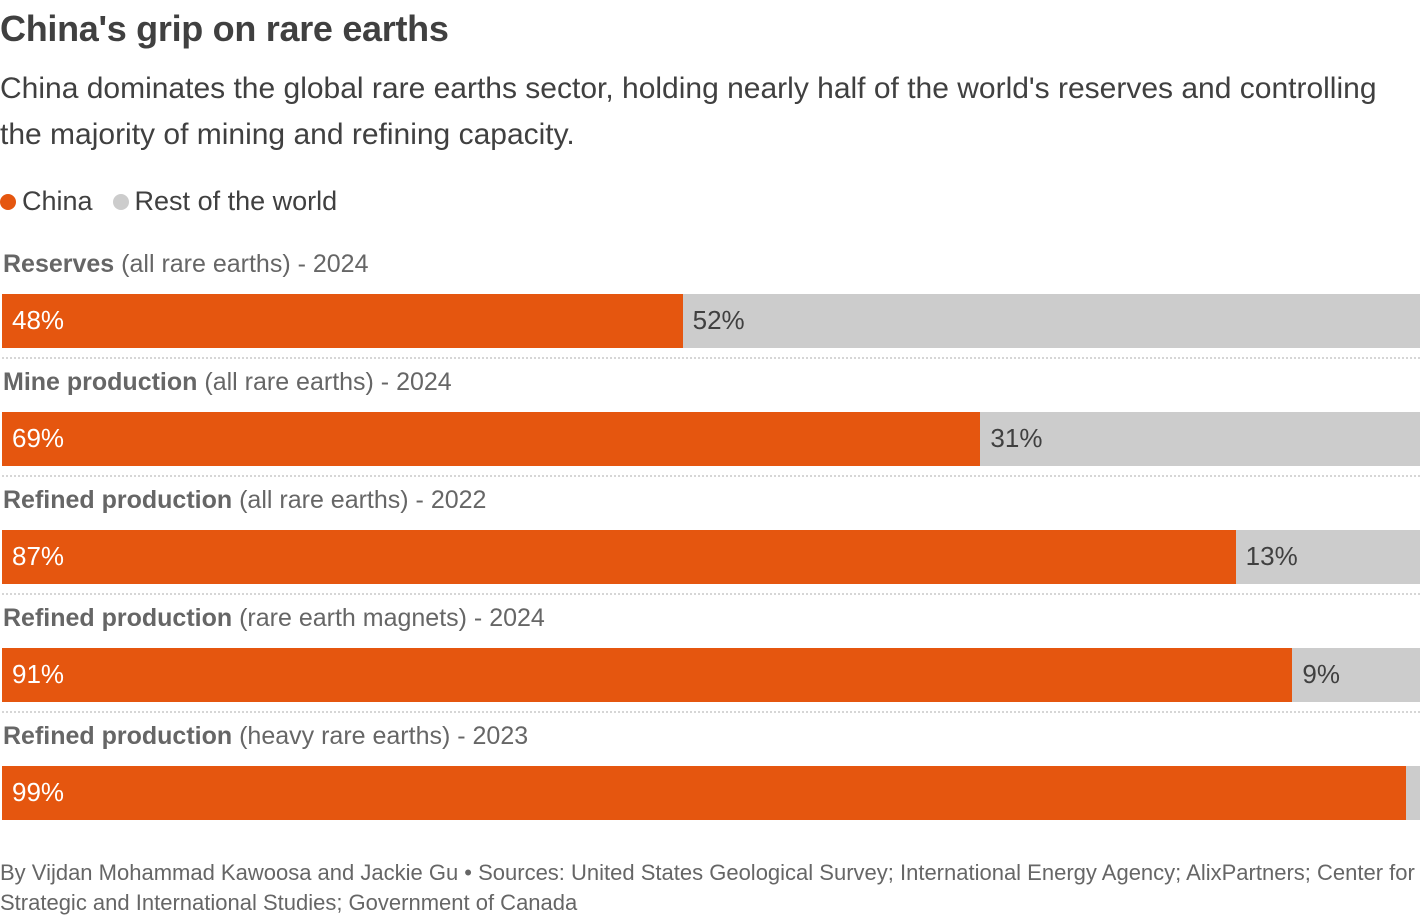 This screenshot has width=1422, height=920. What do you see at coordinates (1356, 675) in the screenshot?
I see `bar-segment-rest: 9%` at bounding box center [1356, 675].